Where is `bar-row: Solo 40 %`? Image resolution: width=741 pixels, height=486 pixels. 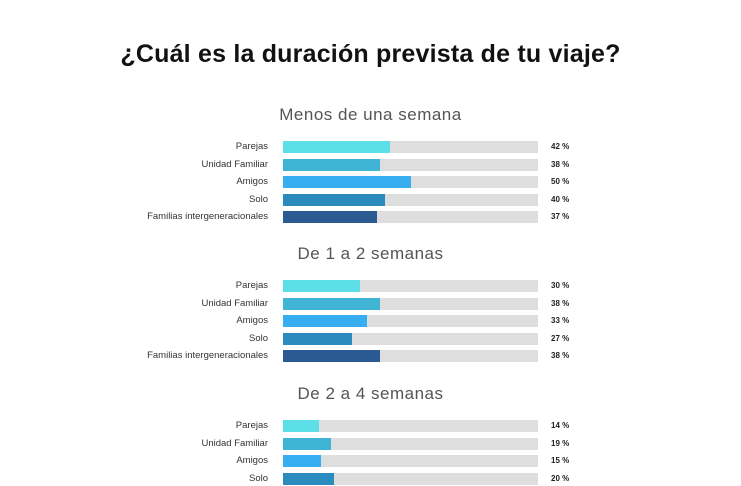
bar-row: Solo 40 % is located at coordinates (370, 200).